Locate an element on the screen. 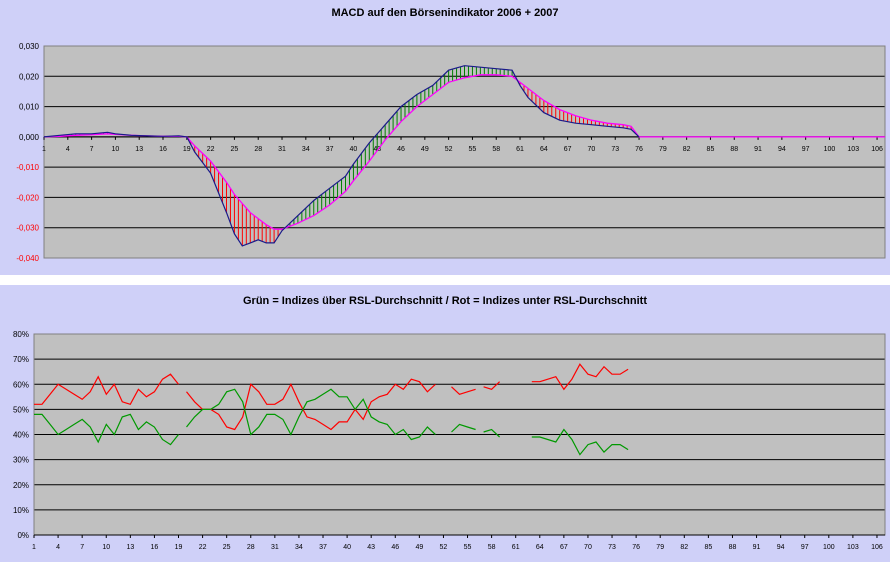  y-tick-label: 50% is located at coordinates (21, 409).